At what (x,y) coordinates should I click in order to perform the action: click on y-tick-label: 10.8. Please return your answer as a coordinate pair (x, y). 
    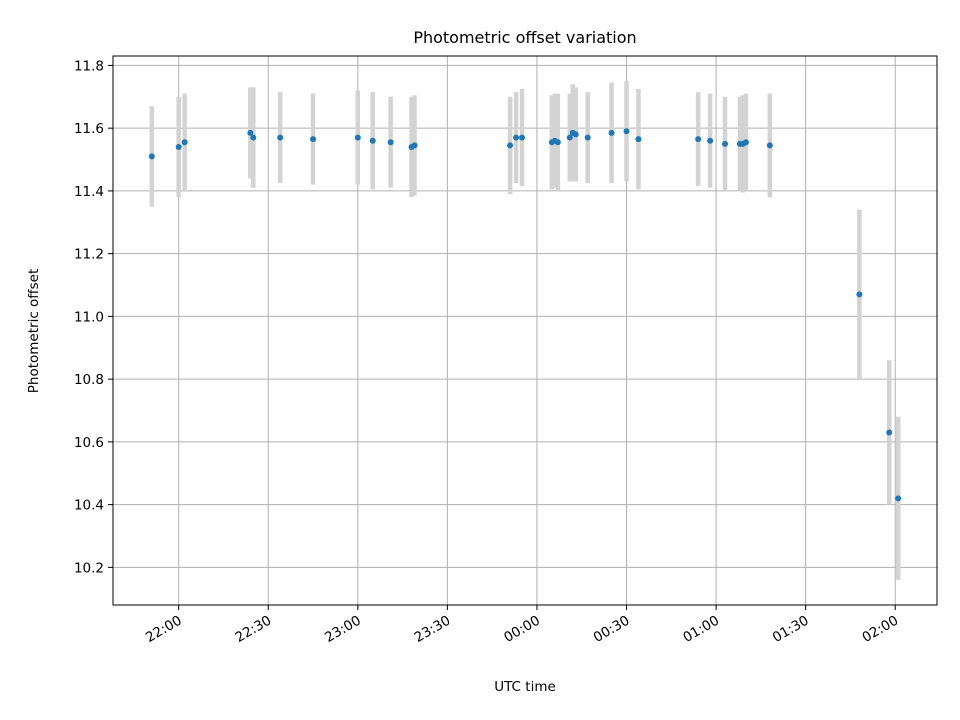
    Looking at the image, I should click on (89, 380).